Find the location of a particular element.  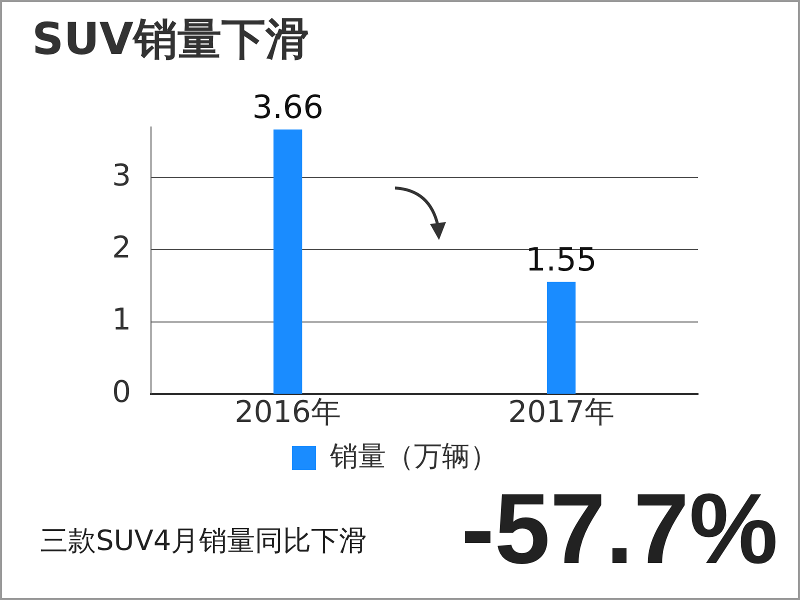

data-label: 1.55 is located at coordinates (561, 259).